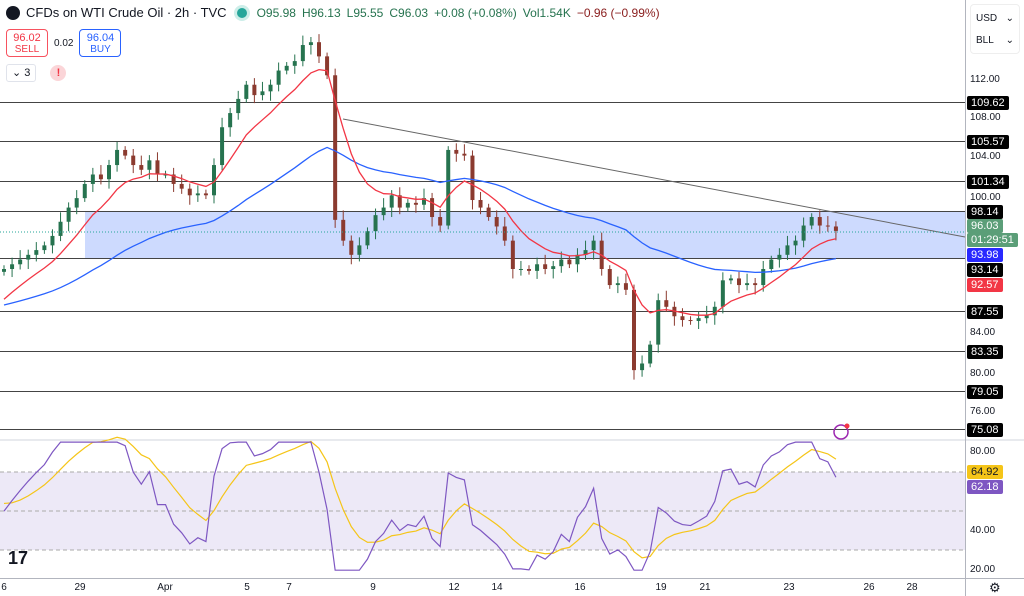 The image size is (1024, 596). What do you see at coordinates (100, 43) in the screenshot?
I see `buy-button: 96.04 BUY` at bounding box center [100, 43].